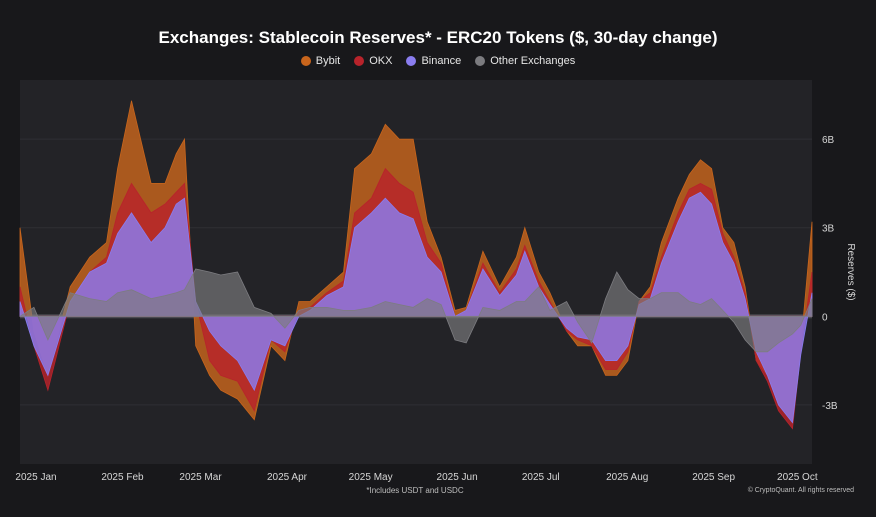  I want to click on y-tick-label-1: 3B, so click(828, 229).